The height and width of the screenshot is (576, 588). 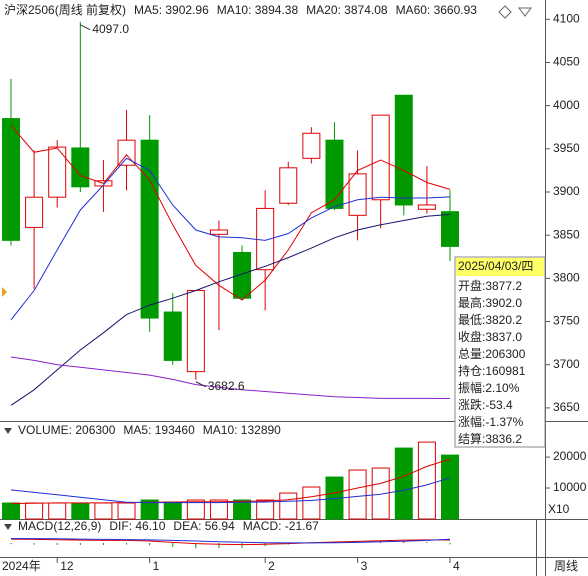 I want to click on panel-title: 沪深2506(周线 前复权), so click(x=65, y=9).